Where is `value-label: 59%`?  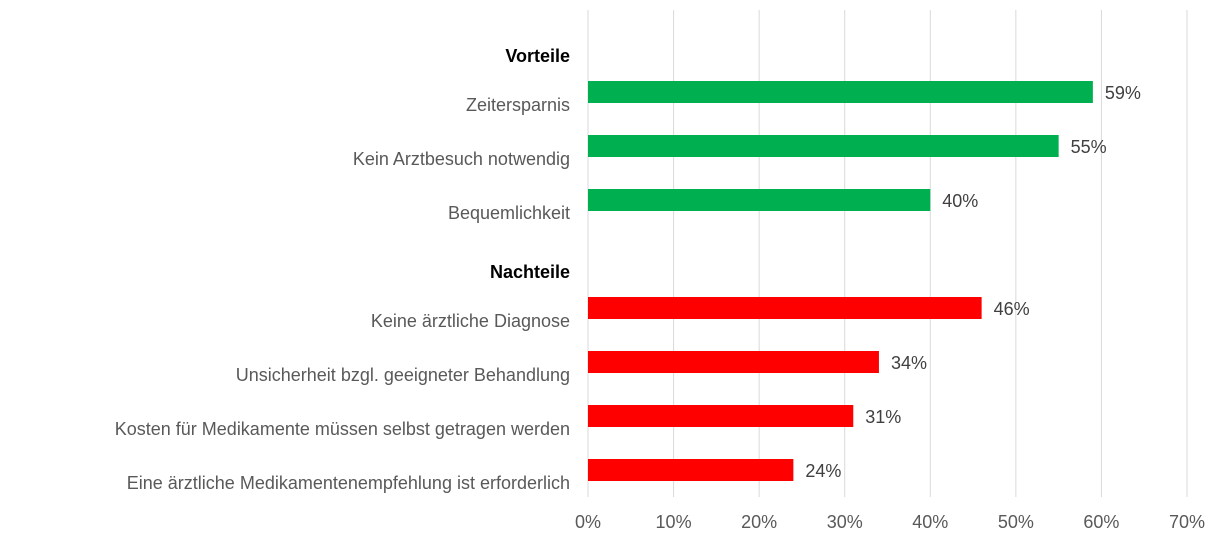
value-label: 59% is located at coordinates (1123, 93).